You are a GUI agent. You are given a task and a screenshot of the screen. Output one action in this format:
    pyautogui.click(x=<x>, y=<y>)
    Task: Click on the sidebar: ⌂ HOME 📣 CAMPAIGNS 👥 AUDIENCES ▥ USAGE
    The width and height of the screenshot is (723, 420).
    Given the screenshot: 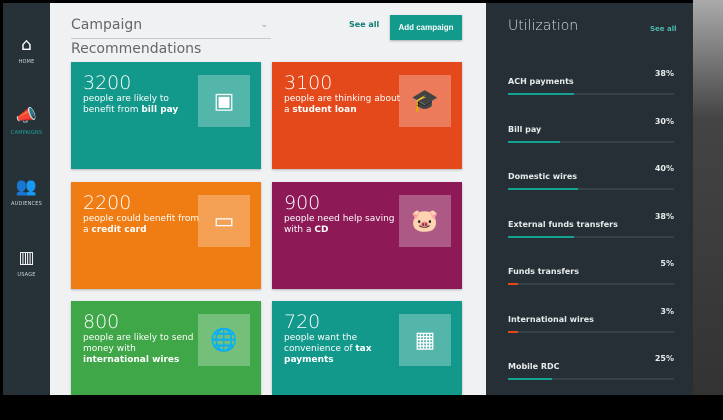 What is the action you would take?
    pyautogui.click(x=26, y=199)
    